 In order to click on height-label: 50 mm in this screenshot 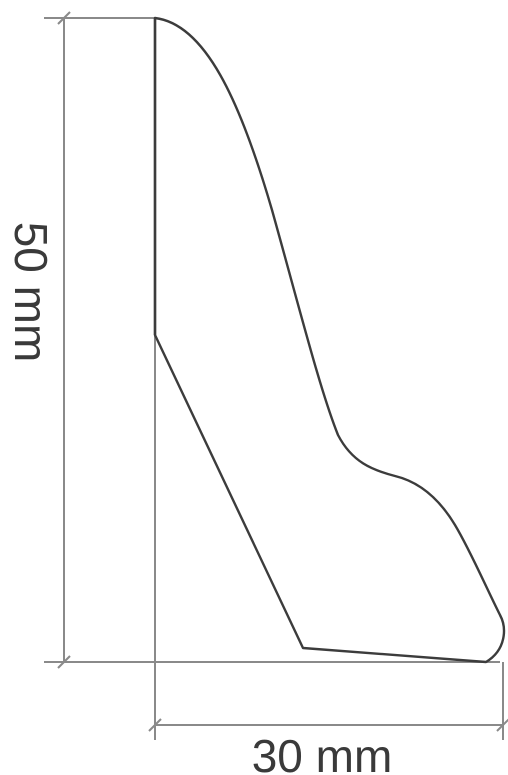, I will do `click(31, 292)`.